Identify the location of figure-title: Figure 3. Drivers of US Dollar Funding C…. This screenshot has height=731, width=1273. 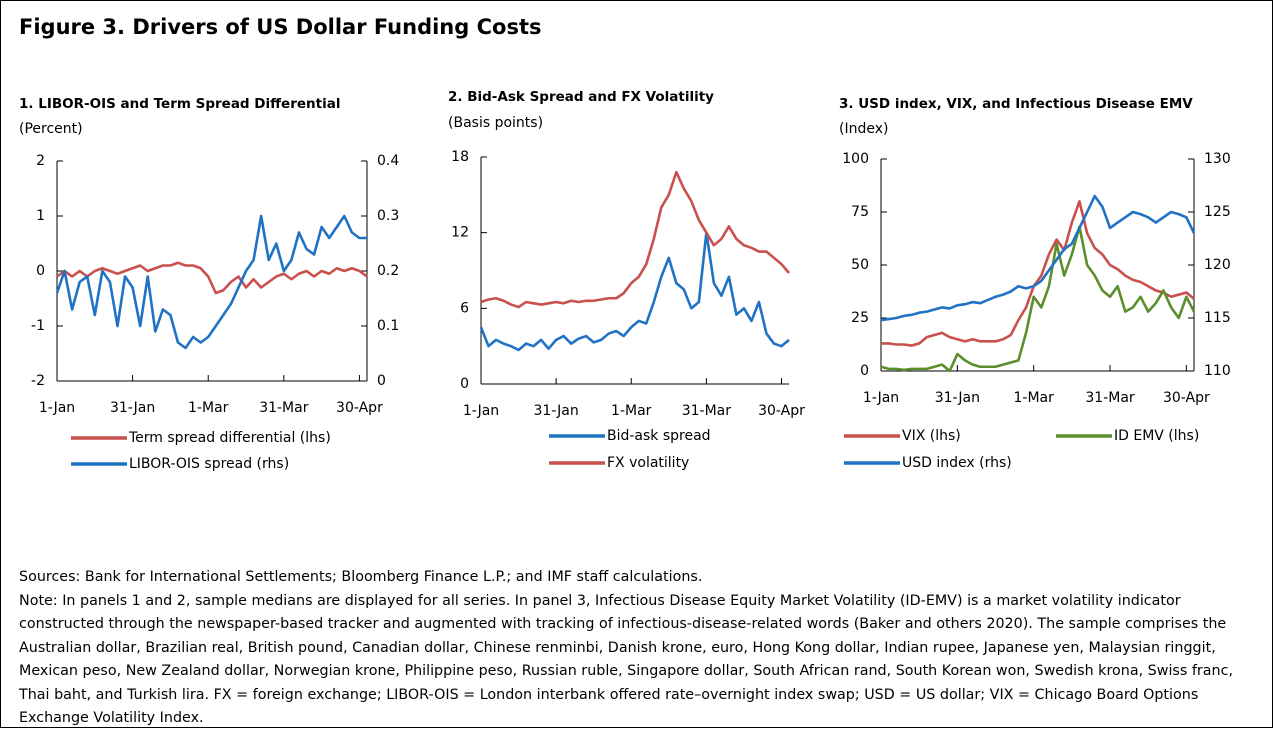
(280, 27).